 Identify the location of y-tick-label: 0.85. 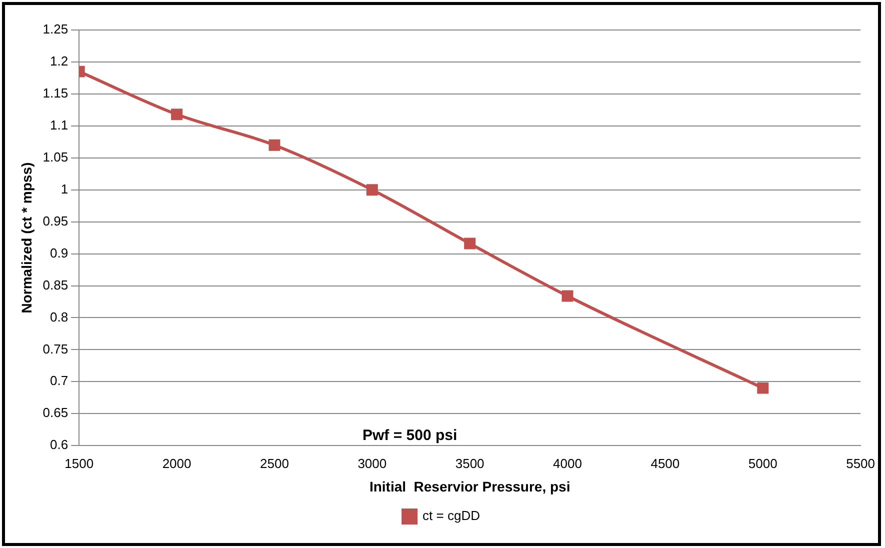
(55, 284).